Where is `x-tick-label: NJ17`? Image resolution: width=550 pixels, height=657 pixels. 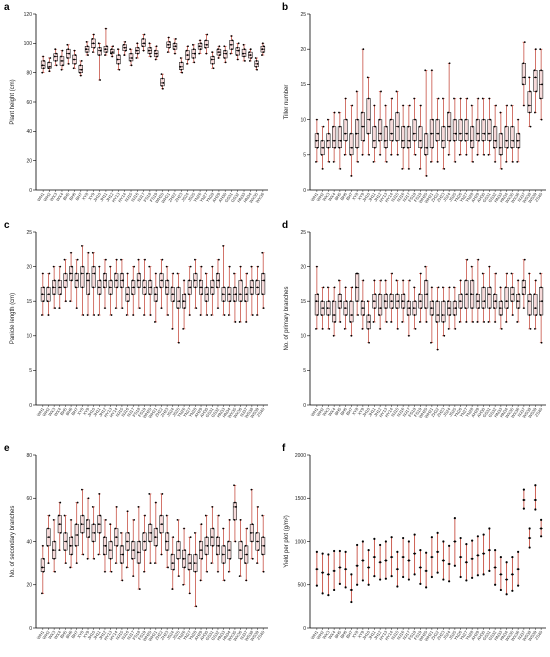
x-tick-label: NJ17 is located at coordinates (406, 411).